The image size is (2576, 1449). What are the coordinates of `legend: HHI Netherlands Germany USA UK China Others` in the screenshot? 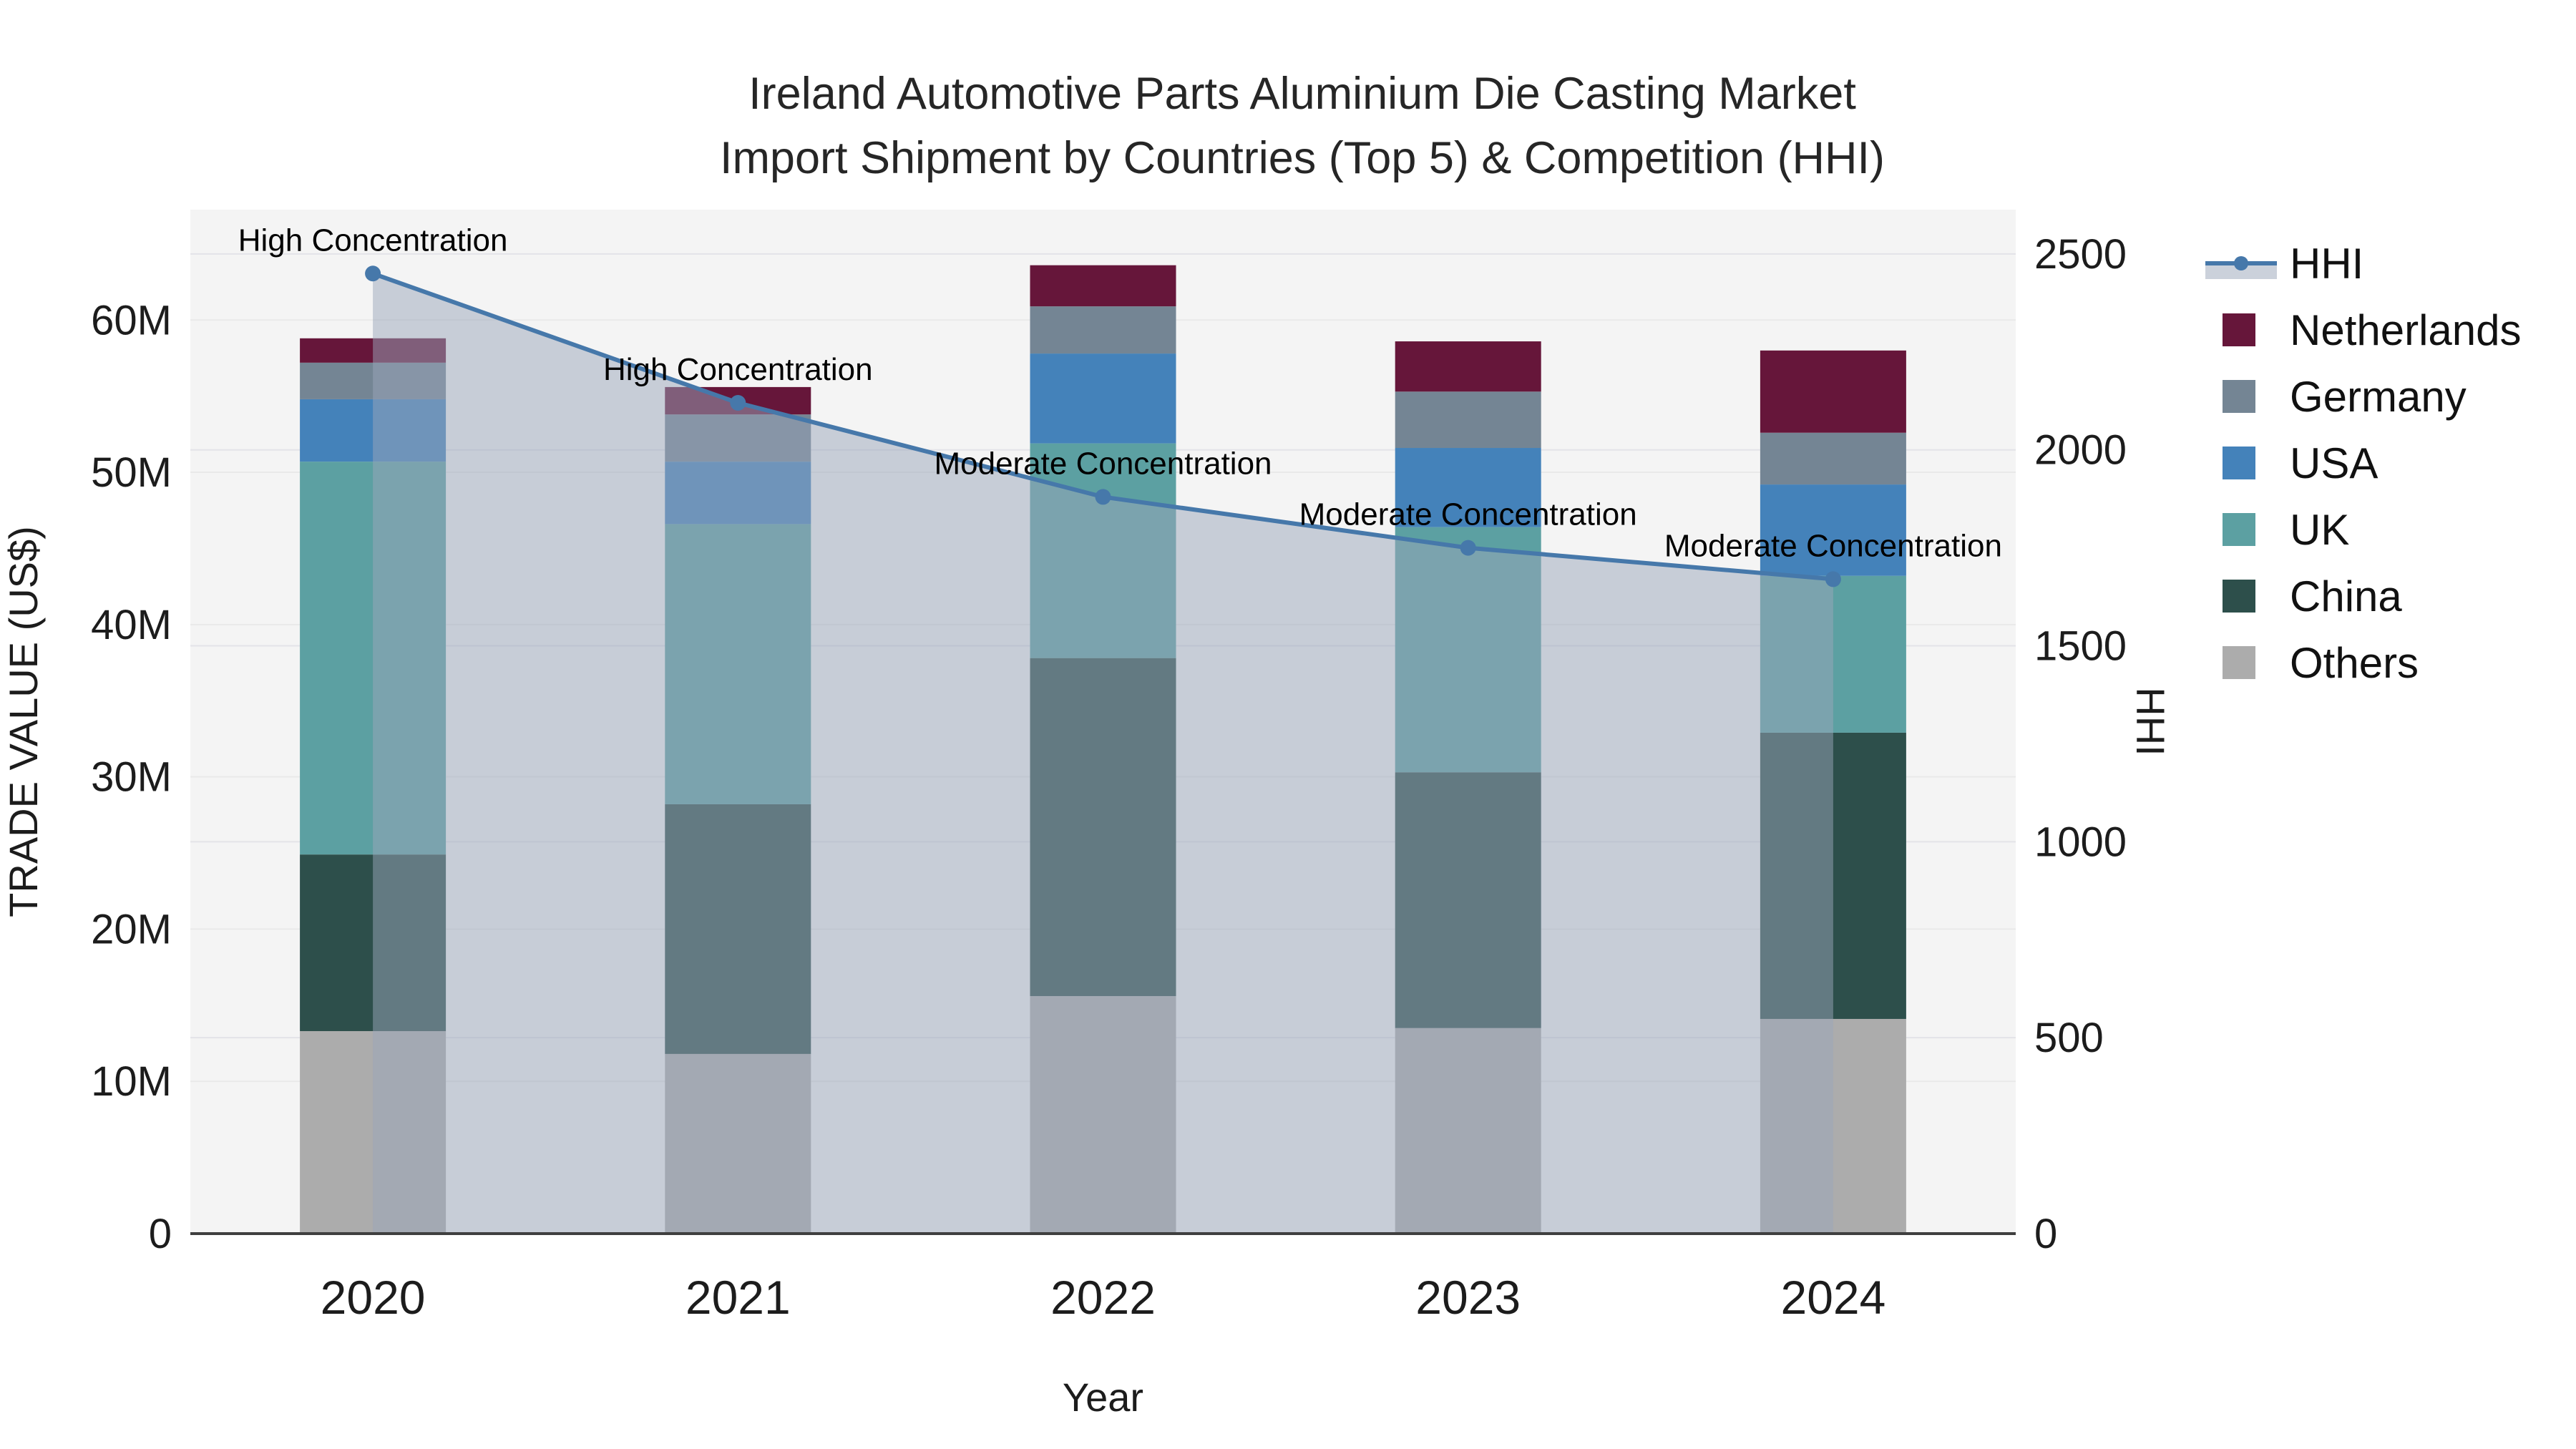 It's located at (2363, 463).